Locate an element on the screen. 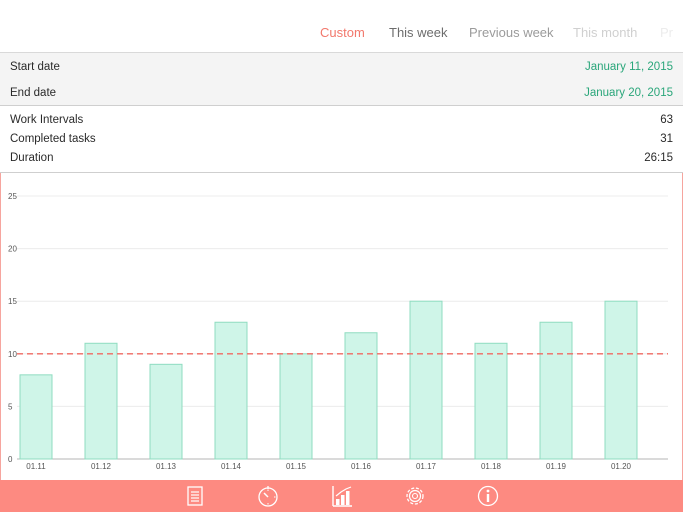  y-tick-label: 15 is located at coordinates (12, 301).